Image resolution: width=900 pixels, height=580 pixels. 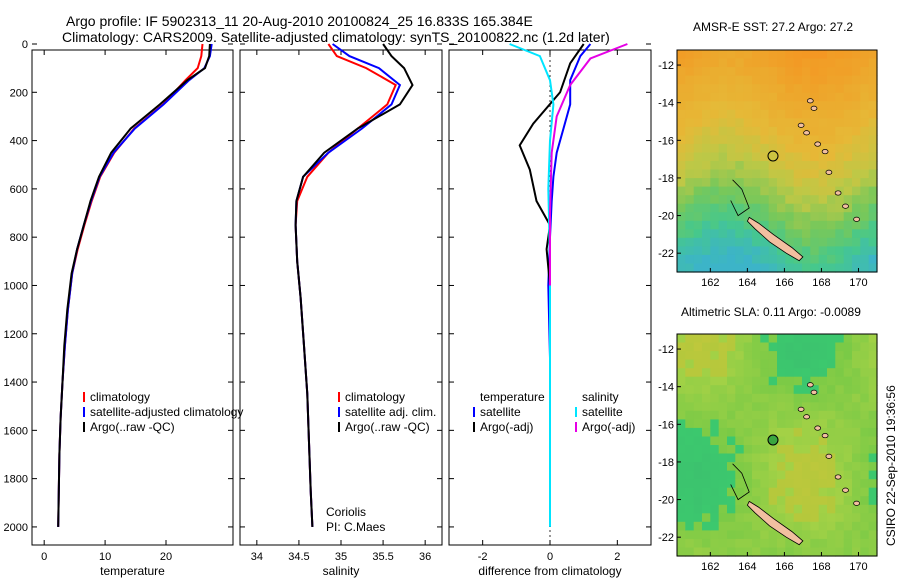 I want to click on new-caledonia-island, so click(x=775, y=523).